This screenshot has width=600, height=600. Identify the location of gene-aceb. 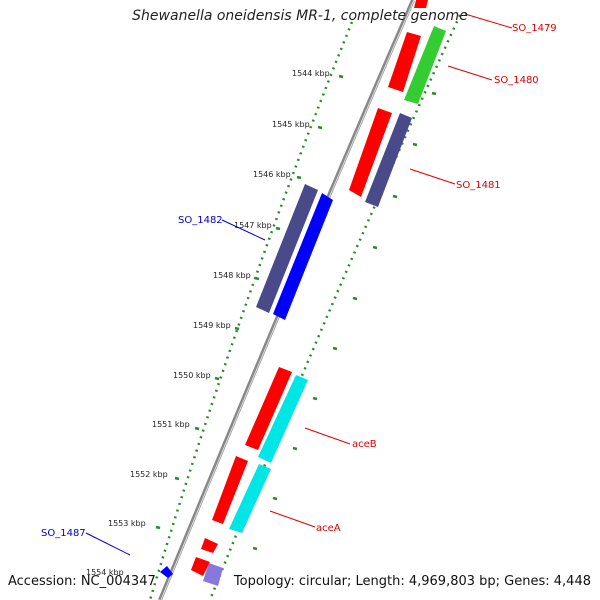
(283, 419).